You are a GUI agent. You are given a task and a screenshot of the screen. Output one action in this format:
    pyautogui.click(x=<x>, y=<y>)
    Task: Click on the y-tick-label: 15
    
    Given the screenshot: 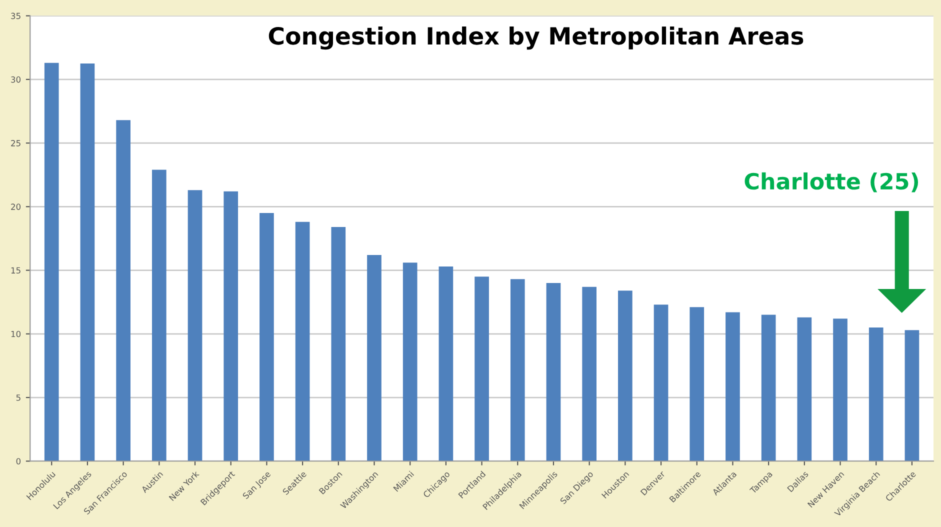 What is the action you would take?
    pyautogui.click(x=15, y=270)
    